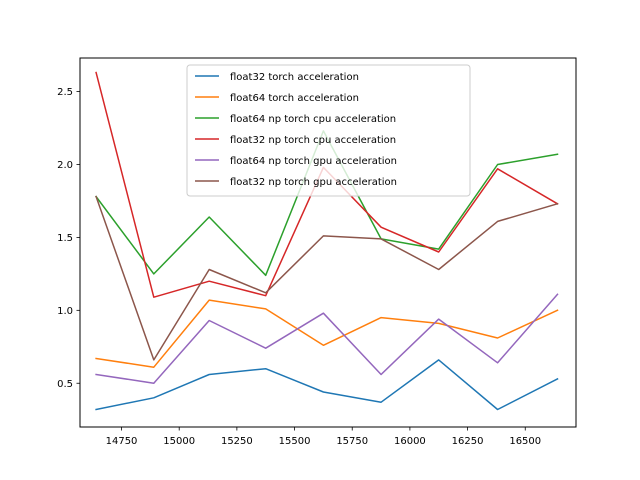 The height and width of the screenshot is (480, 640). Describe the element at coordinates (65, 238) in the screenshot. I see `y-tick-label: 1.5` at that location.